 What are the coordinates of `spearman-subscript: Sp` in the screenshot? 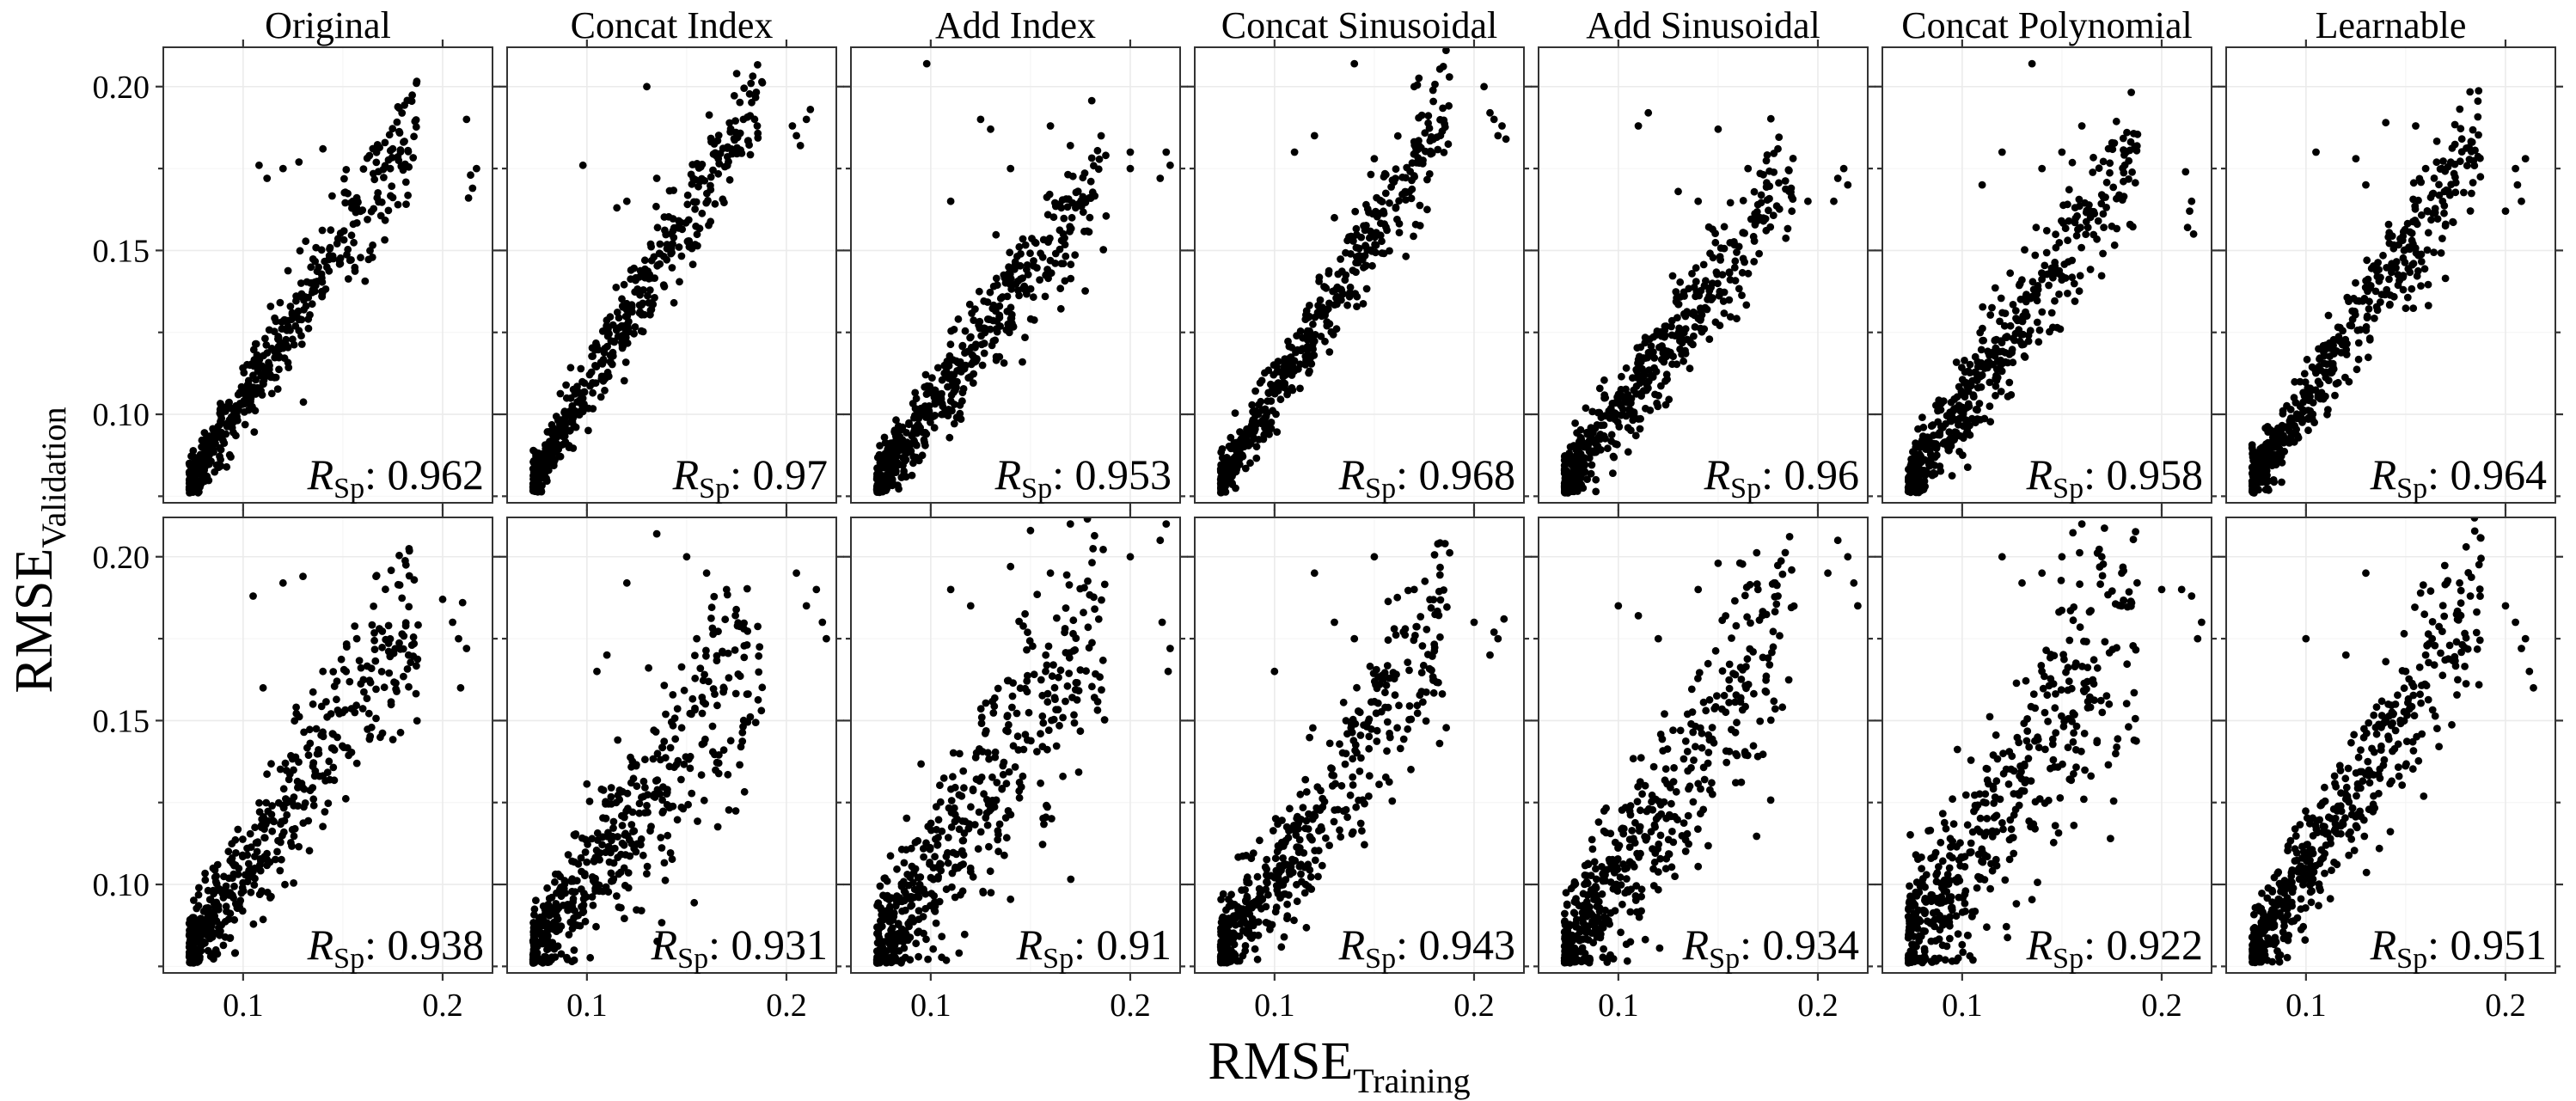 It's located at (1380, 489).